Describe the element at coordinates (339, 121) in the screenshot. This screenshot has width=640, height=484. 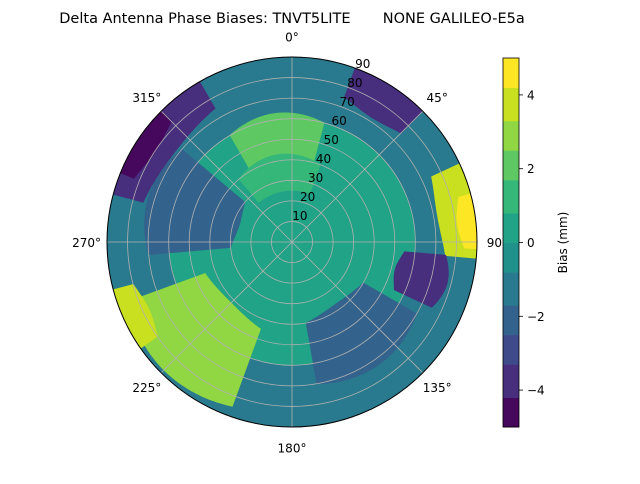
I see `radial-tick-label: 60` at that location.